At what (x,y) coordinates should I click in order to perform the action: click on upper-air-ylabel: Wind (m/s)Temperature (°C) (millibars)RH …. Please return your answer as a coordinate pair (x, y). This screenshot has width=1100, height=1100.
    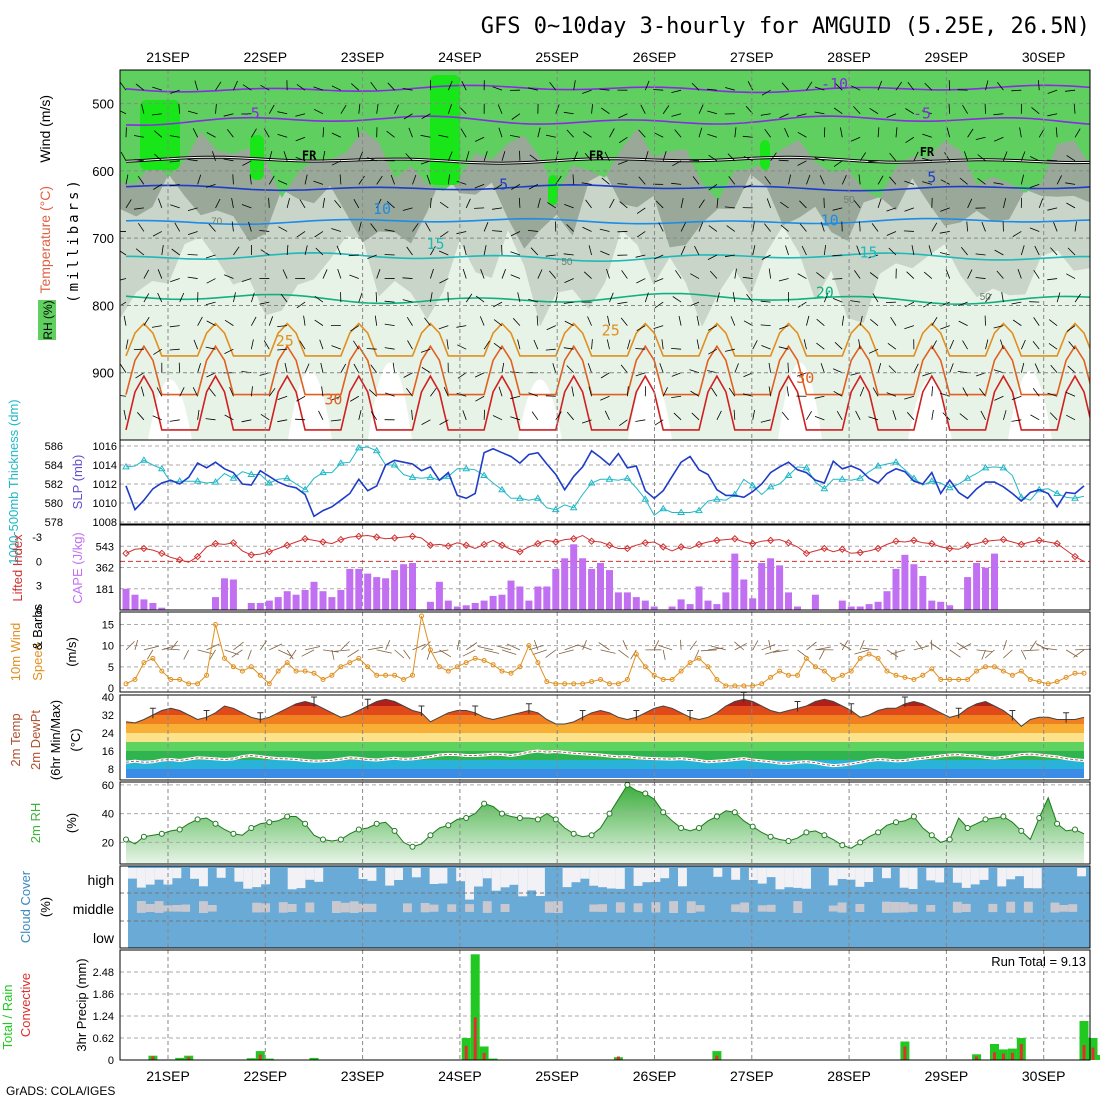
    Looking at the image, I should click on (59, 217).